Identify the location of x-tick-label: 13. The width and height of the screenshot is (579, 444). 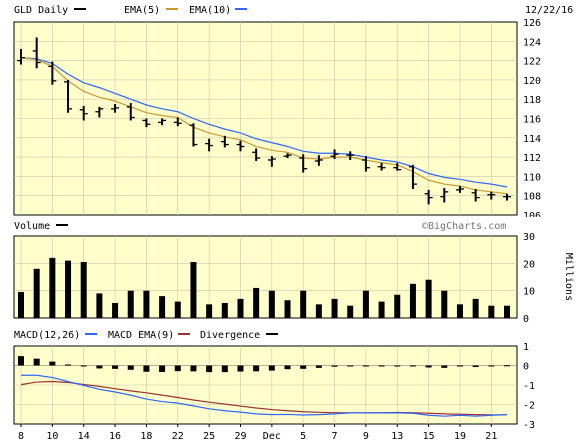
(397, 436).